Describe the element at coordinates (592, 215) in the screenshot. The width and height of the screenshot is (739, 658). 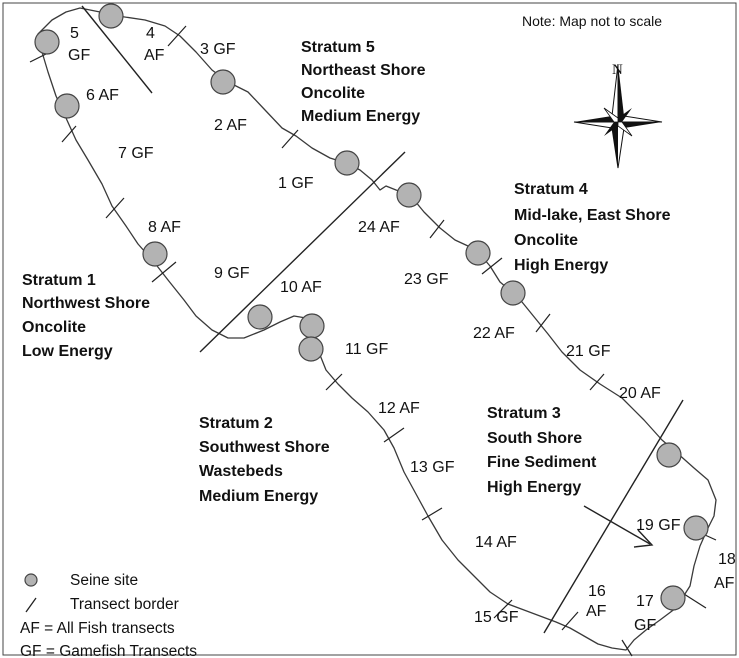
I see `stratum-label-line: Mid-lake, East Shore` at that location.